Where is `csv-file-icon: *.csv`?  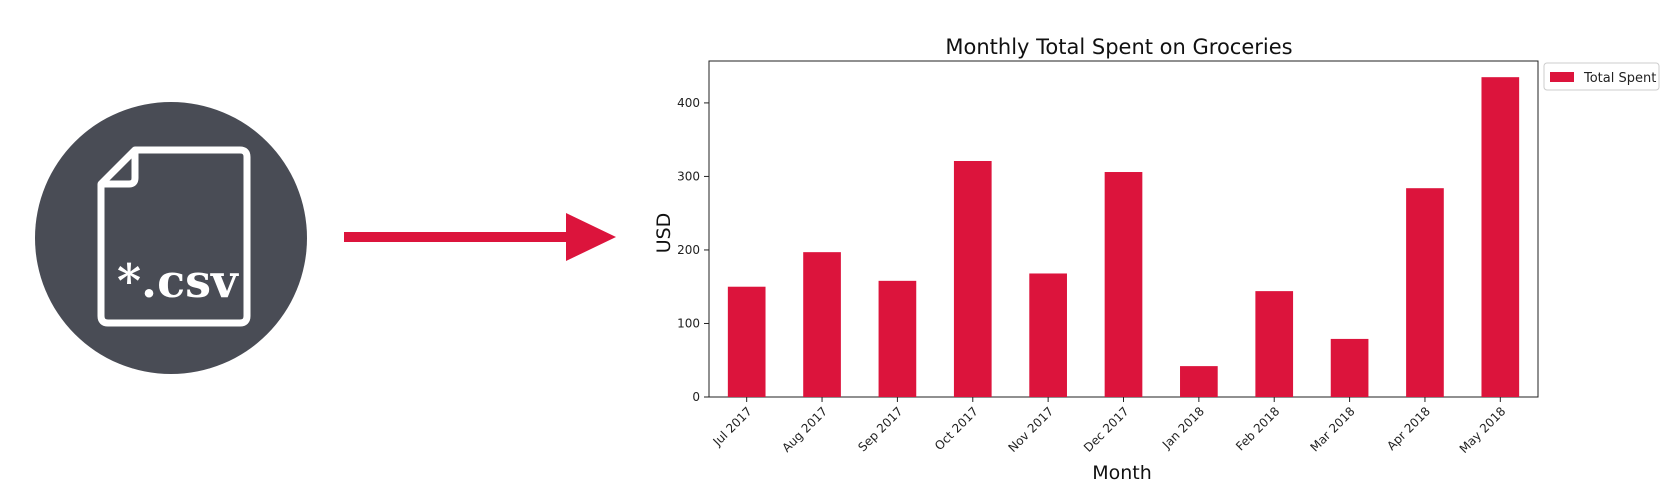 csv-file-icon: *.csv is located at coordinates (171, 238).